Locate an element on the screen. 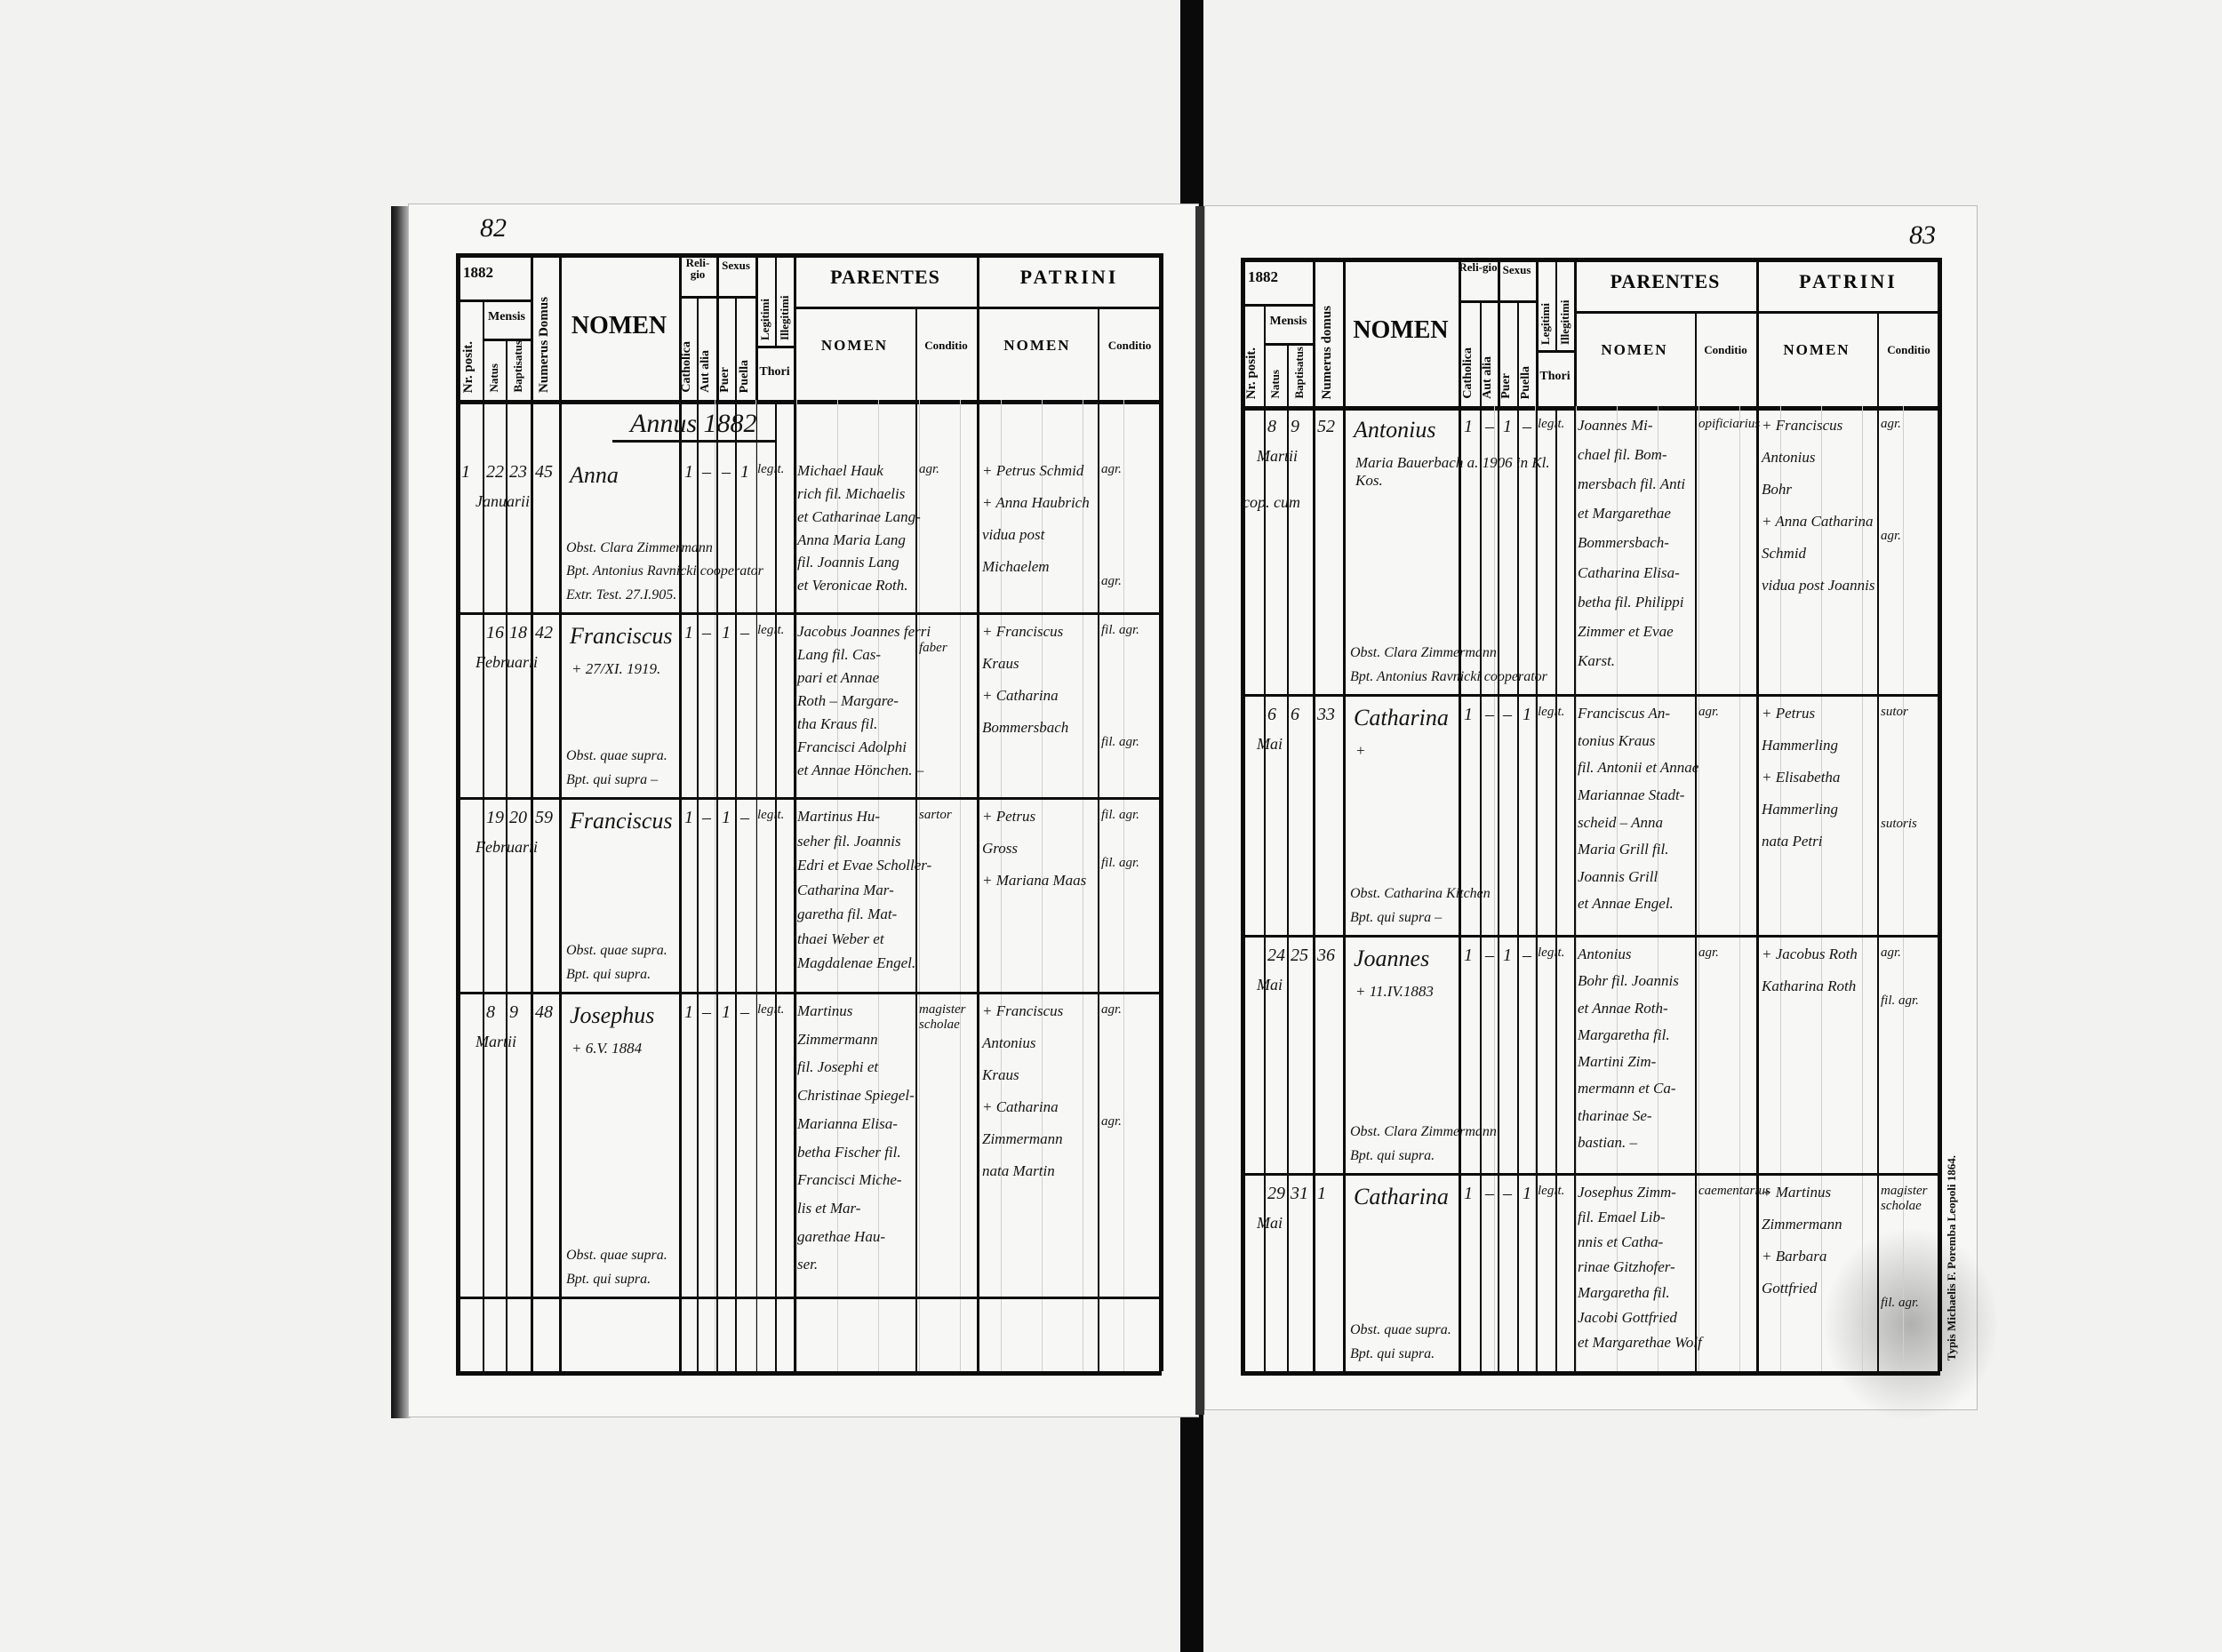  entry-parentes-line: betha Fischer fil. is located at coordinates (849, 1152).